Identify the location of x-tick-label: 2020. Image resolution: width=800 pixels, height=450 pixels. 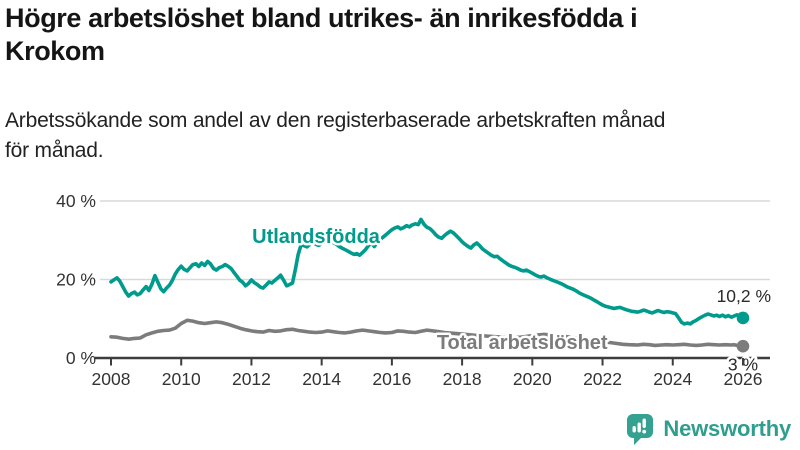
(532, 379).